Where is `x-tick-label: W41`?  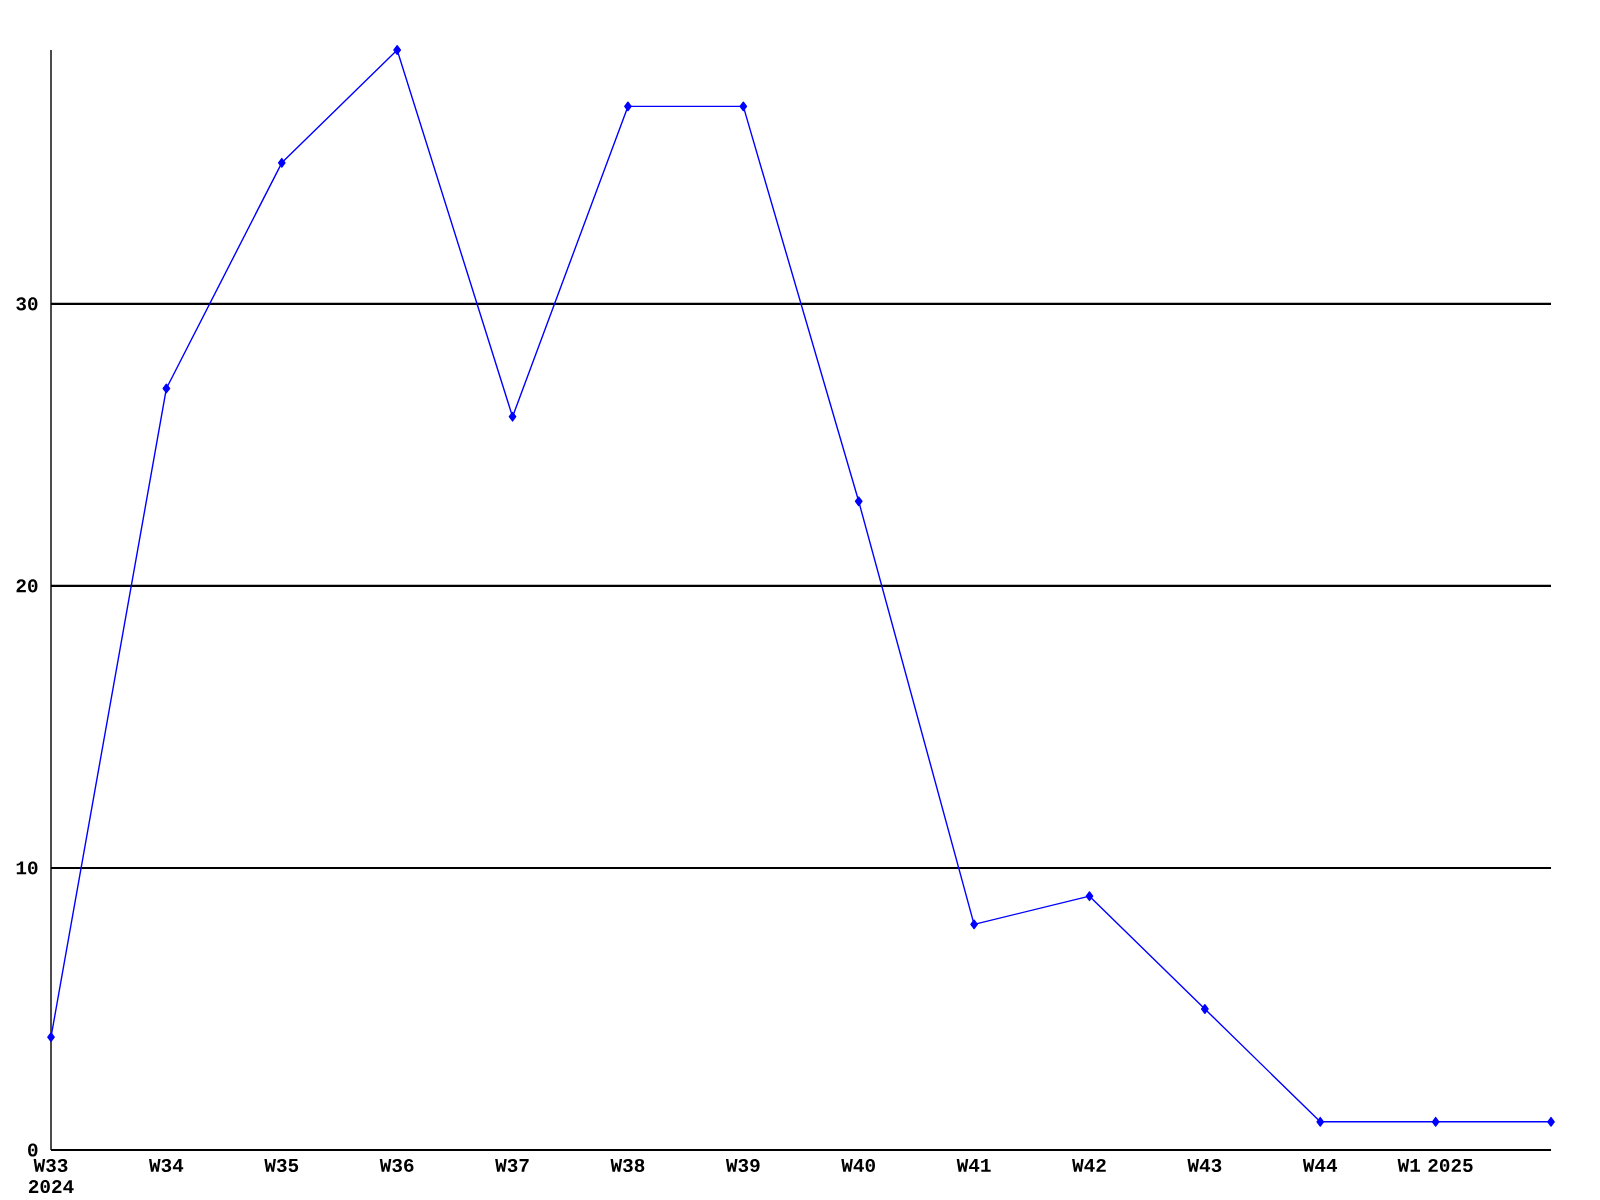 x-tick-label: W41 is located at coordinates (973, 1165).